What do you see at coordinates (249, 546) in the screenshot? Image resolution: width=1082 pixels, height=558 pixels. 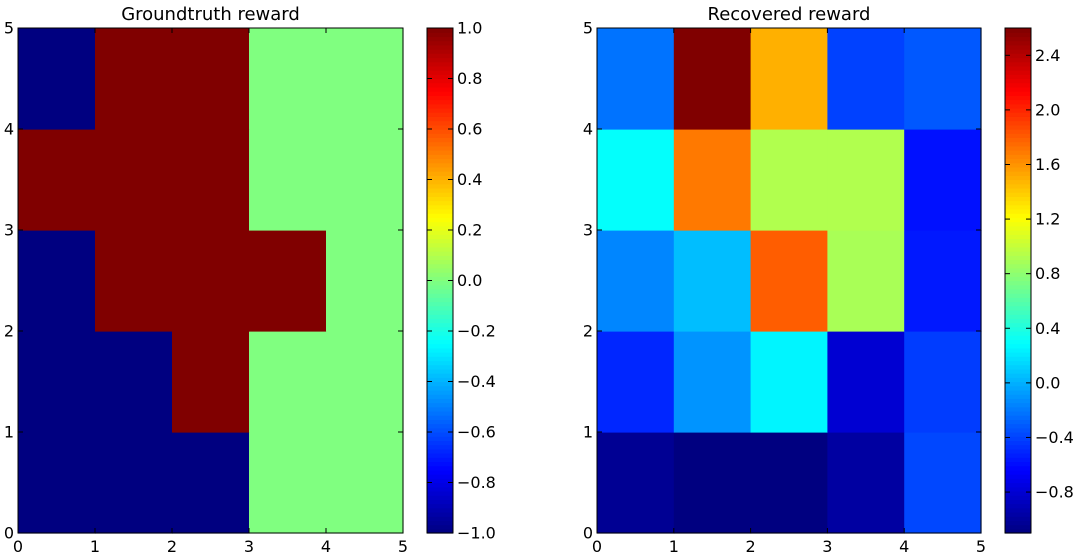 I see `x-tick-label: 3` at bounding box center [249, 546].